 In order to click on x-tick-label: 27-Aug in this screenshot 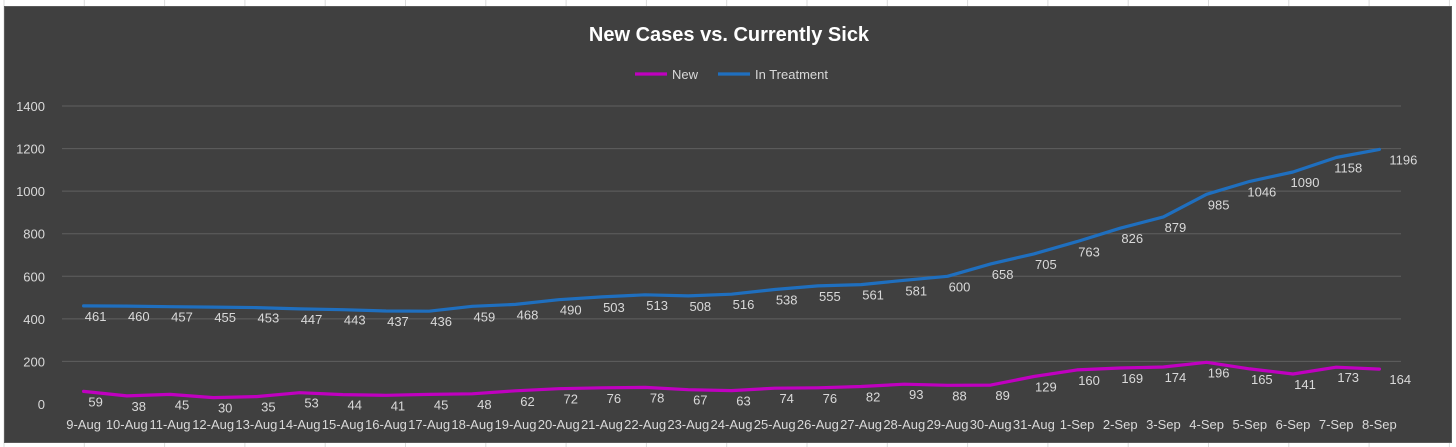, I will do `click(861, 424)`.